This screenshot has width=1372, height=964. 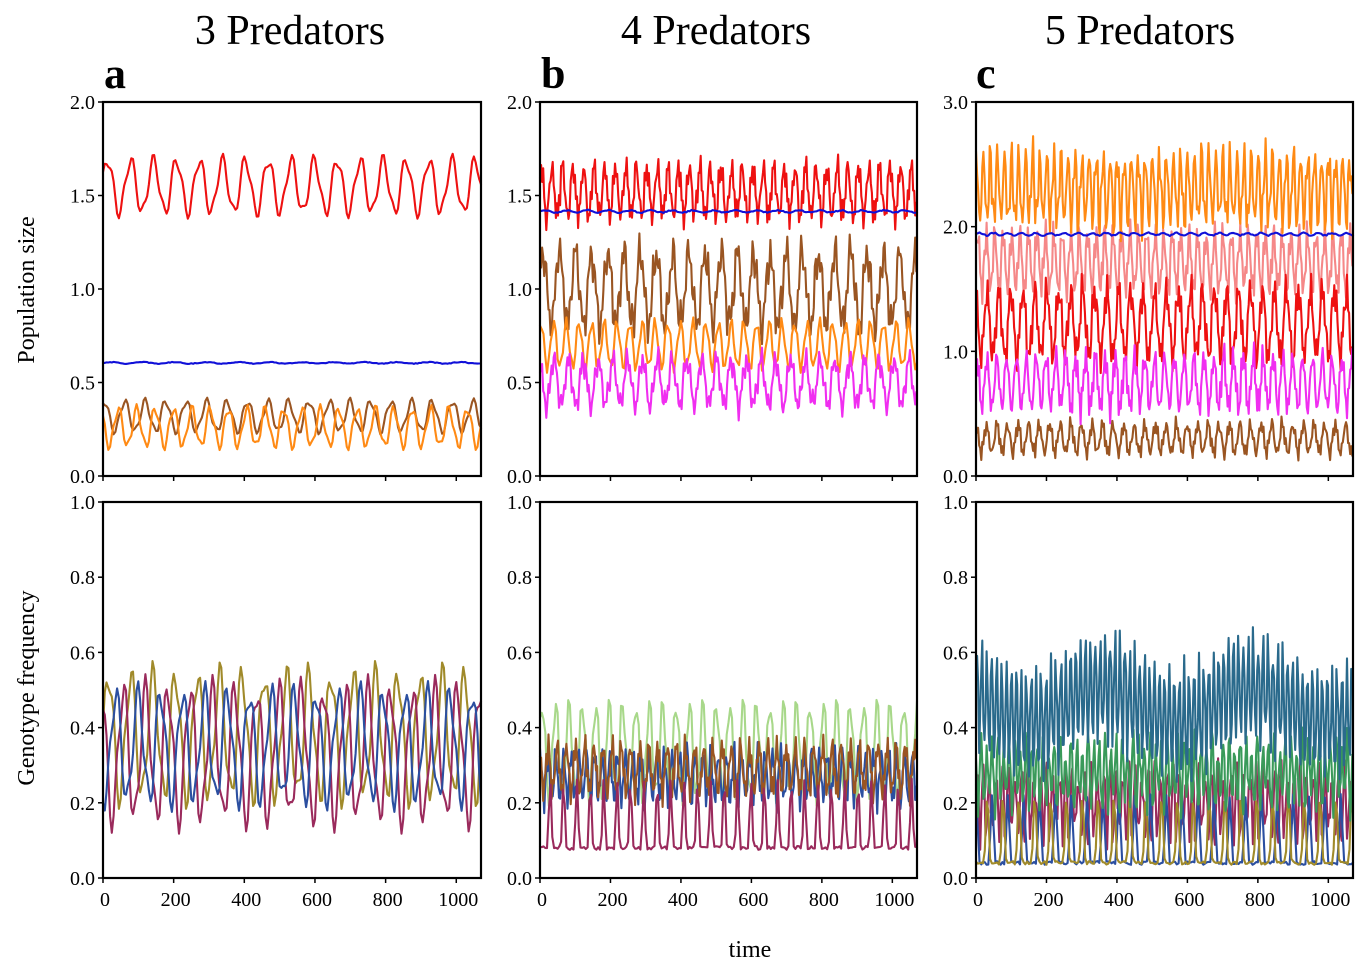 I want to click on series-line-teal, so click(x=1164, y=704).